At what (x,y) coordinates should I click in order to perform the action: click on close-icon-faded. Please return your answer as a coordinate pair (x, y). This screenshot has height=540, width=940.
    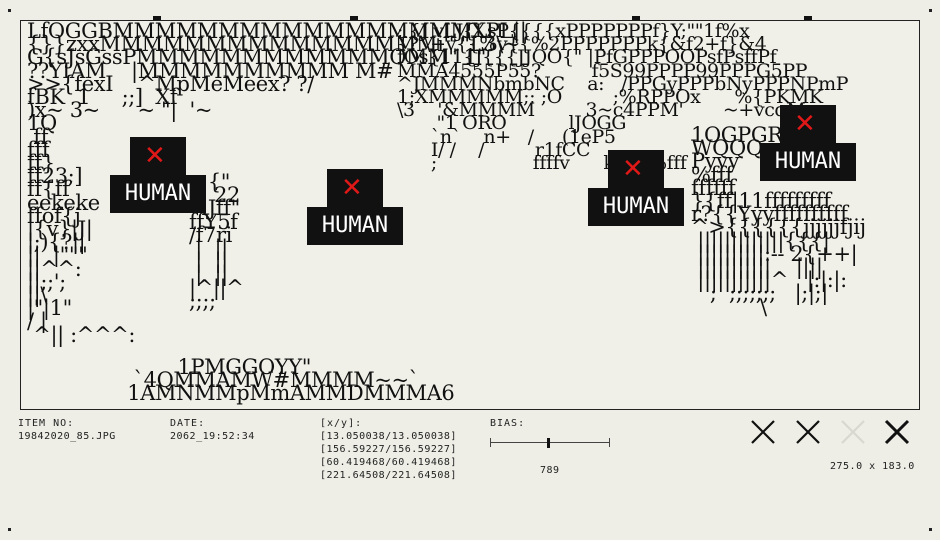
    Looking at the image, I should click on (853, 432).